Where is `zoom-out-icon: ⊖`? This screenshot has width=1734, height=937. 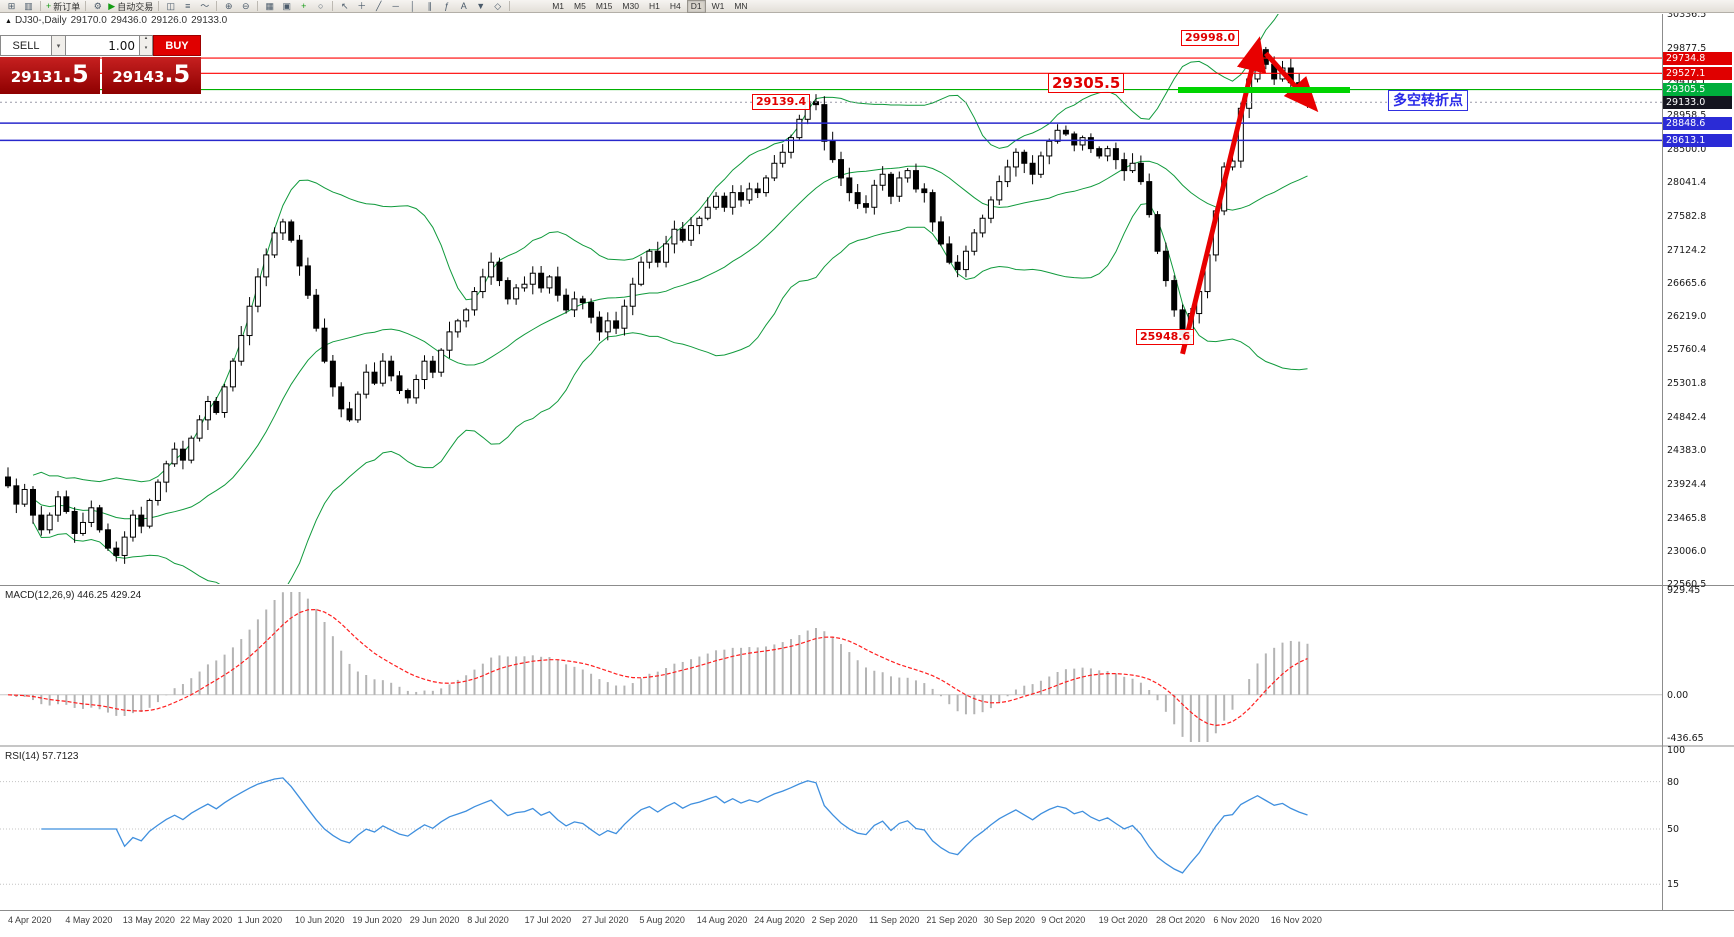
zoom-out-icon: ⊖ is located at coordinates (245, 6).